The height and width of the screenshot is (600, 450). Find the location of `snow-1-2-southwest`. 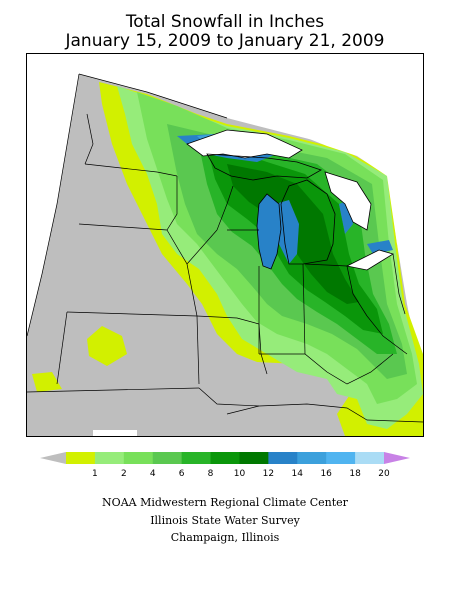

snow-1-2-southwest is located at coordinates (107, 346).